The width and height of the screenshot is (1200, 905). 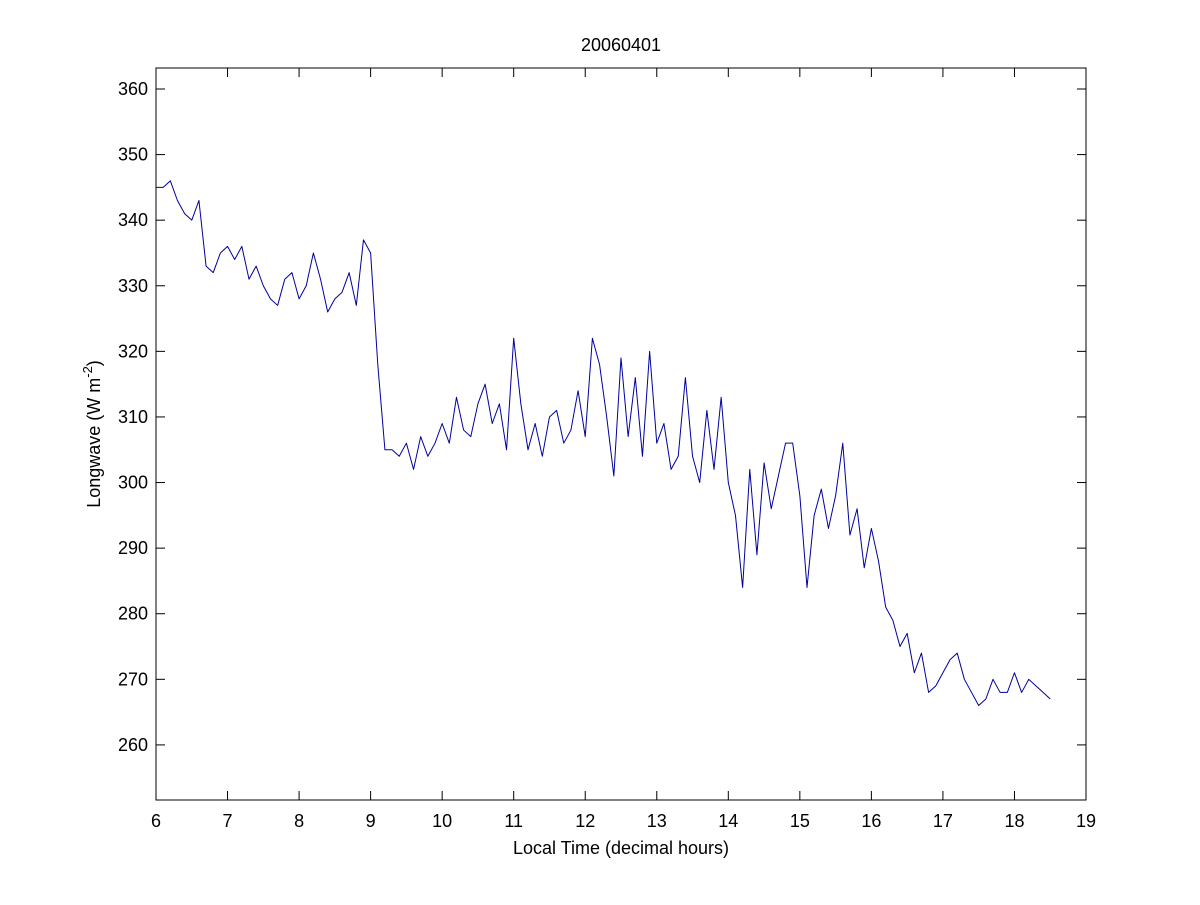 What do you see at coordinates (871, 821) in the screenshot?
I see `x-tick-label: 16` at bounding box center [871, 821].